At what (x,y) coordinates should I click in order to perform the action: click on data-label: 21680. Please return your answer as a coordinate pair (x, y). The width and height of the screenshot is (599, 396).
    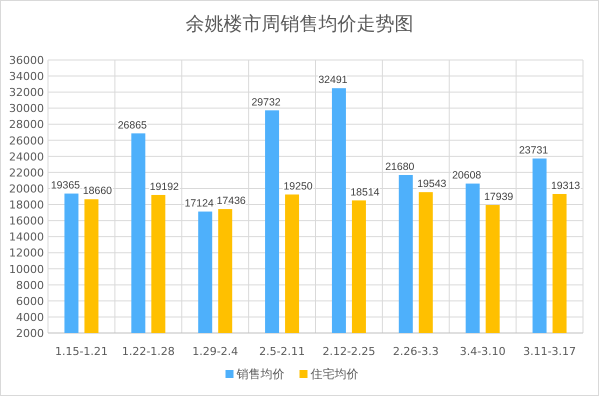
    Looking at the image, I should click on (400, 166).